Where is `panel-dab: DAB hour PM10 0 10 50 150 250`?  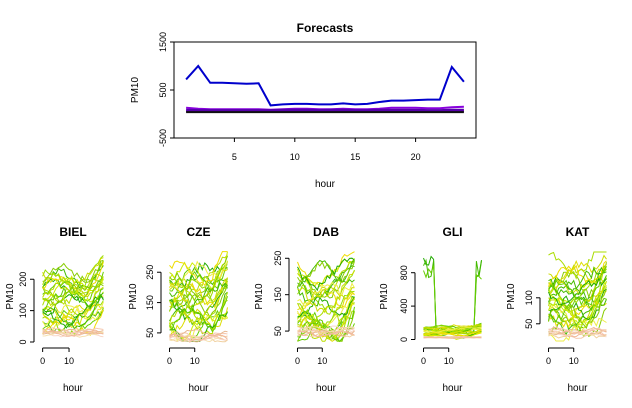 panel-dab: DAB hour PM10 0 10 50 150 250 is located at coordinates (304, 309).